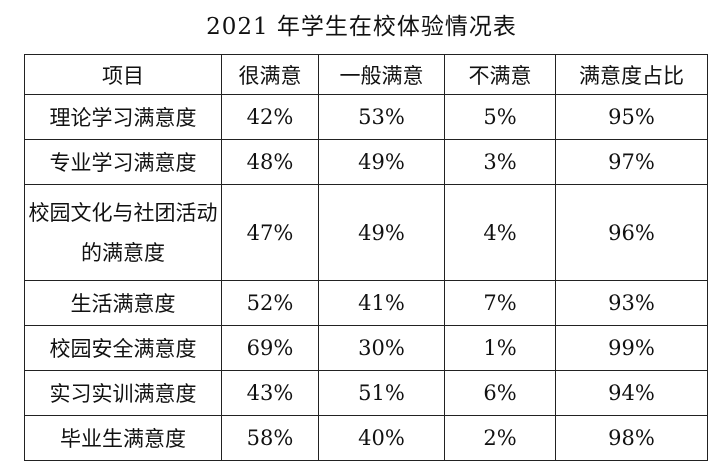  Describe the element at coordinates (270, 438) in the screenshot. I see `cell-very-satisfied: 58%` at that location.